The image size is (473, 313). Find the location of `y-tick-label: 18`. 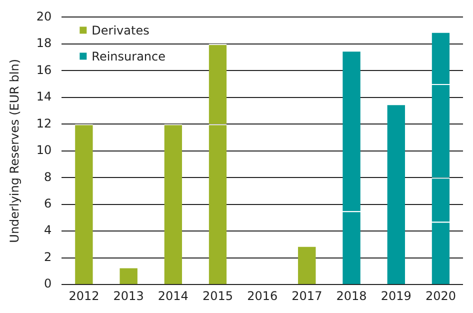

y-tick-label: 18 is located at coordinates (44, 43).